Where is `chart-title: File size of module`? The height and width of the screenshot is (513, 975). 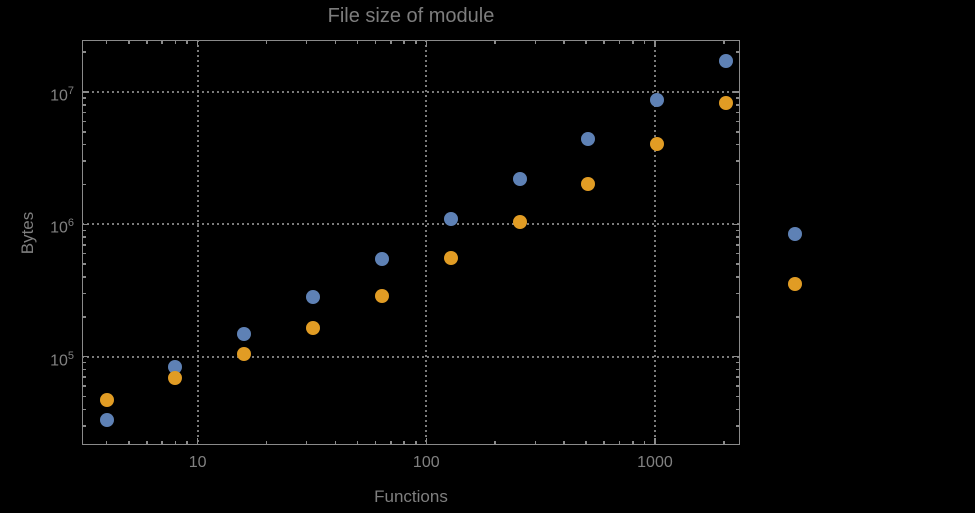
chart-title: File size of module is located at coordinates (411, 16).